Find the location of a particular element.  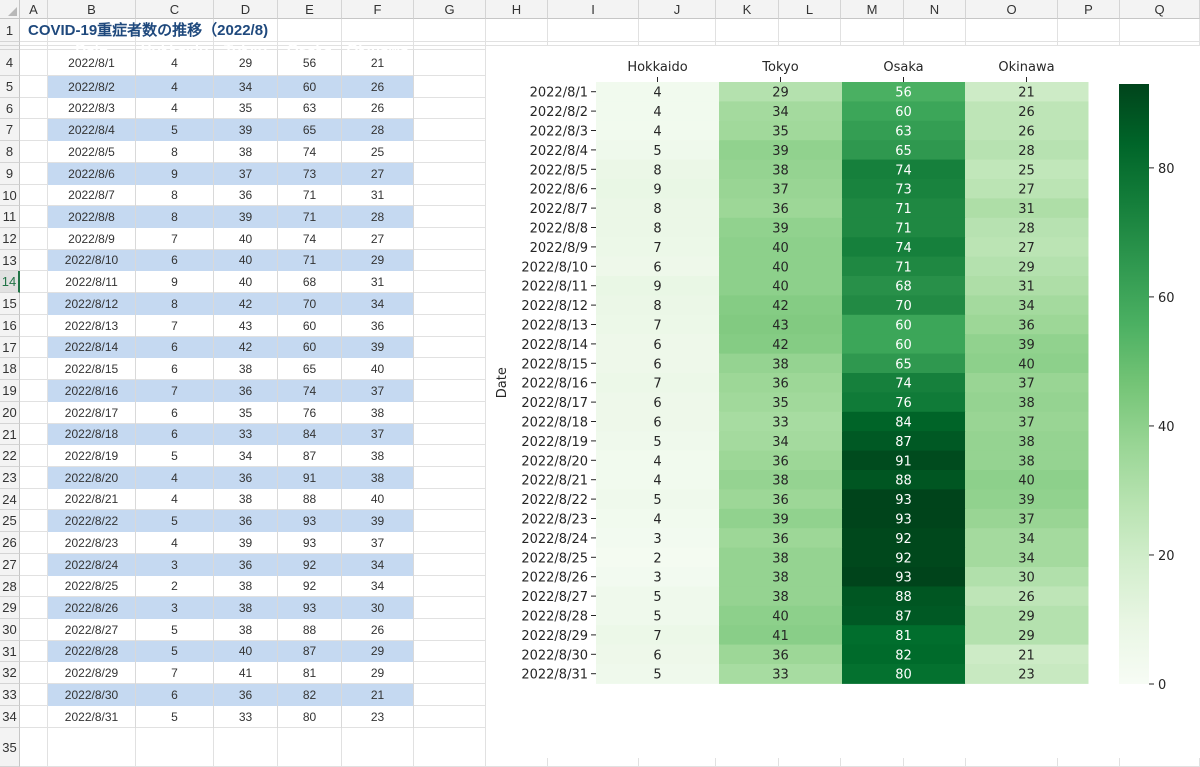

column-header-i: I is located at coordinates (593, 9).